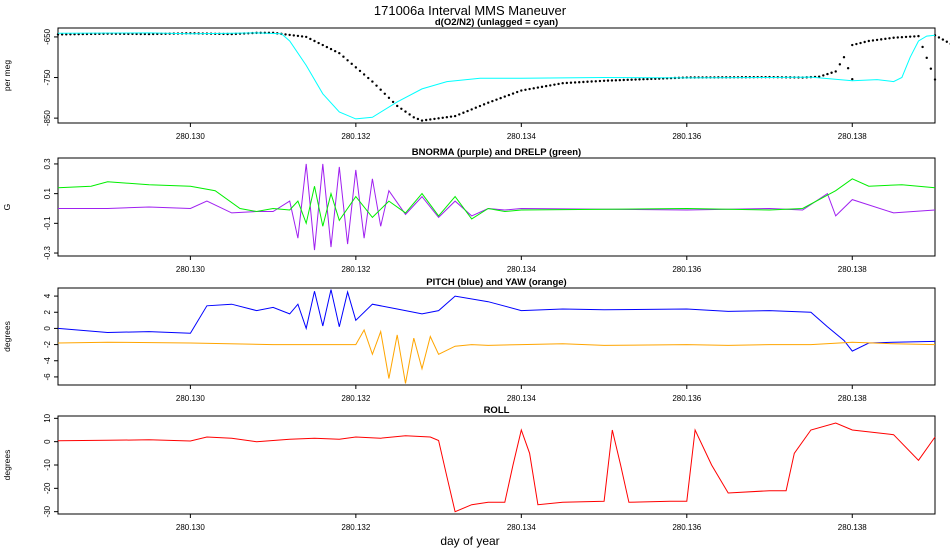  What do you see at coordinates (47, 223) in the screenshot?
I see `y-tick-label: -0.1` at bounding box center [47, 223].